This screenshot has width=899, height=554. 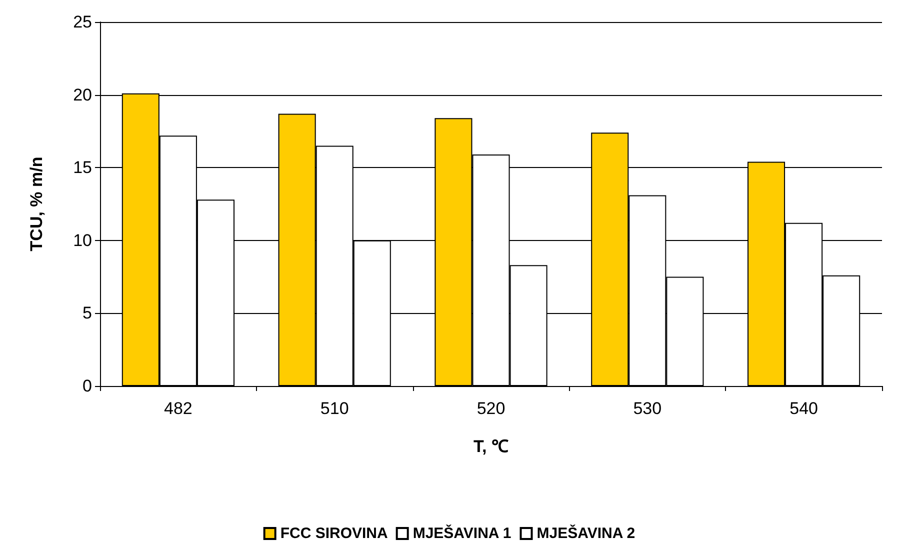 I want to click on legend-label: MJEŠAVINA 2, so click(x=586, y=533).